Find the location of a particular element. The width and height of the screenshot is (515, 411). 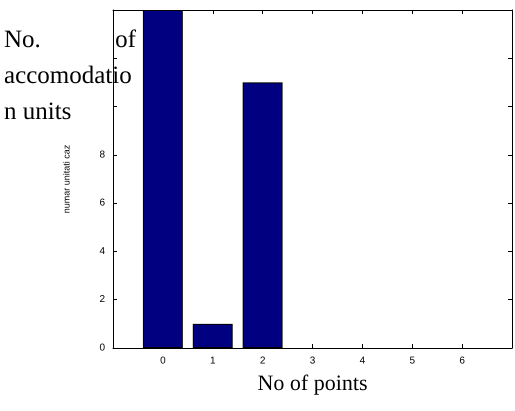

y-tick-label: 6 is located at coordinates (102, 203).